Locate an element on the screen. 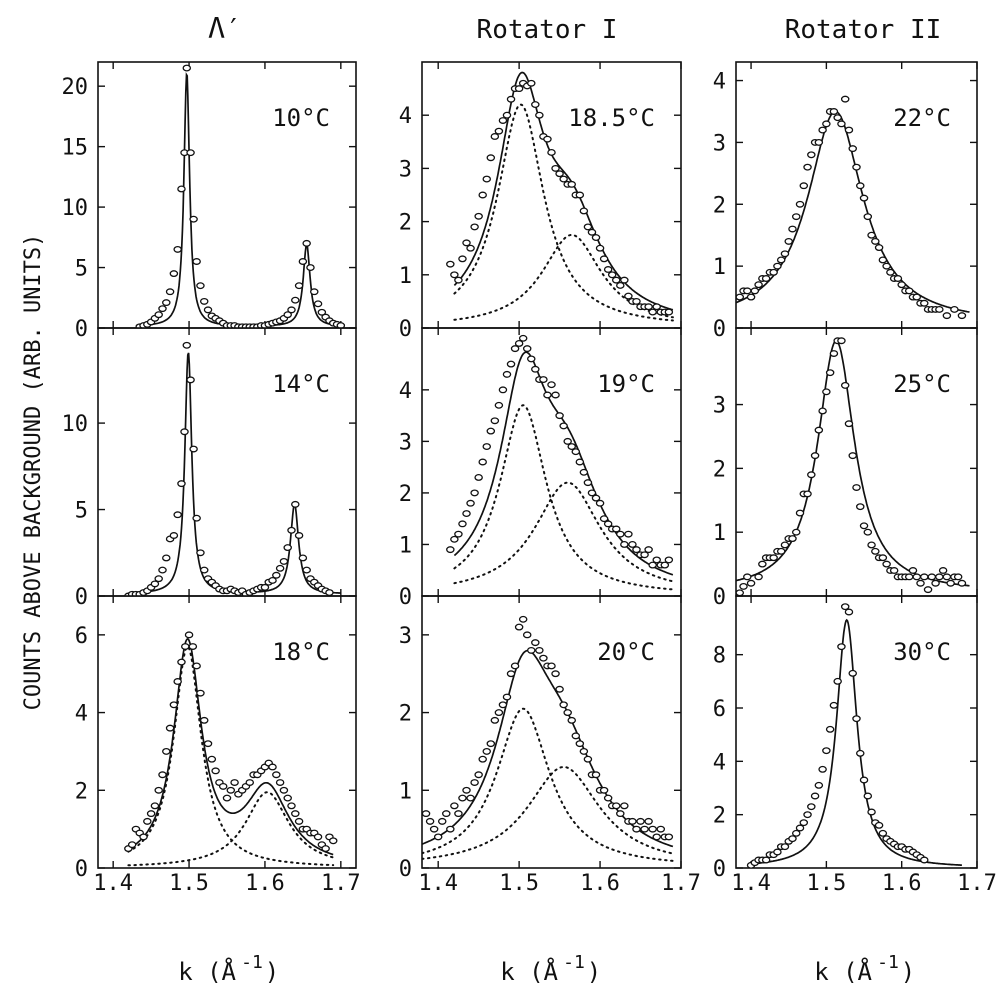 This screenshot has width=996, height=993. panel: 0 2 4 6 8 1.4 1.5 1.6 1.7 30°C is located at coordinates (854, 745).